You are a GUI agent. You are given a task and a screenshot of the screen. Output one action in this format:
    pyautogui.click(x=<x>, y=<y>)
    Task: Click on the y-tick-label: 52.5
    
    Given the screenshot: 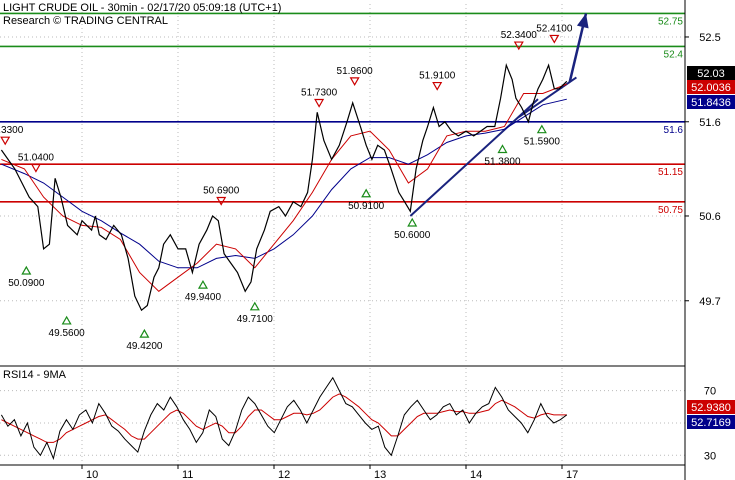 What is the action you would take?
    pyautogui.click(x=709, y=38)
    